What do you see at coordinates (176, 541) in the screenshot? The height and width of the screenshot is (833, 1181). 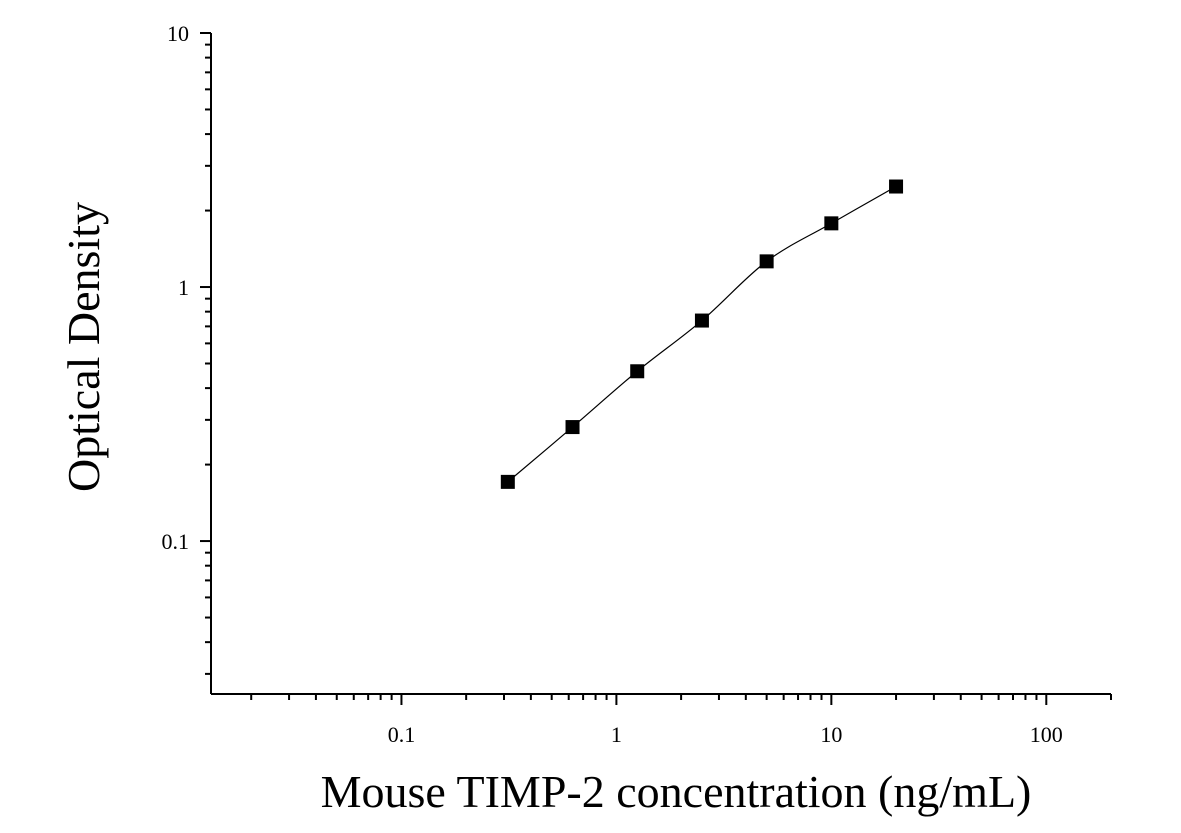 I see `y-tick-label: 0.1` at bounding box center [176, 541].